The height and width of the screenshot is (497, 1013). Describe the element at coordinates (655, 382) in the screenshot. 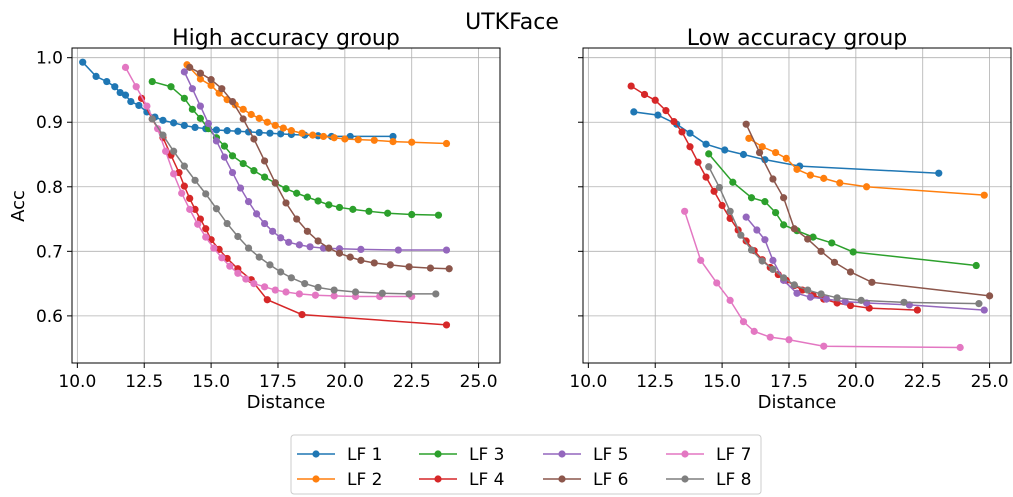

I see `x-tick-label: 12.5` at that location.